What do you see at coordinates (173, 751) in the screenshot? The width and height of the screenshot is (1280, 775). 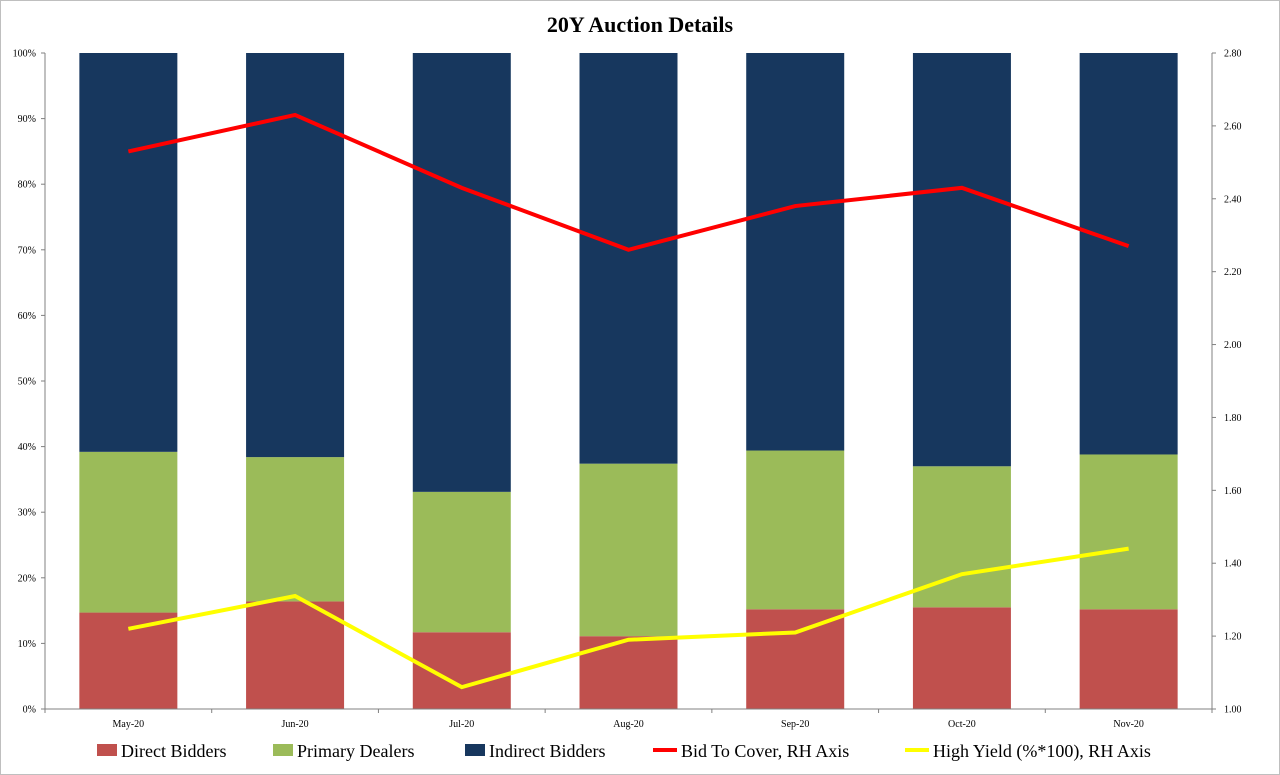 I see `legend-label: Direct Bidders` at bounding box center [173, 751].